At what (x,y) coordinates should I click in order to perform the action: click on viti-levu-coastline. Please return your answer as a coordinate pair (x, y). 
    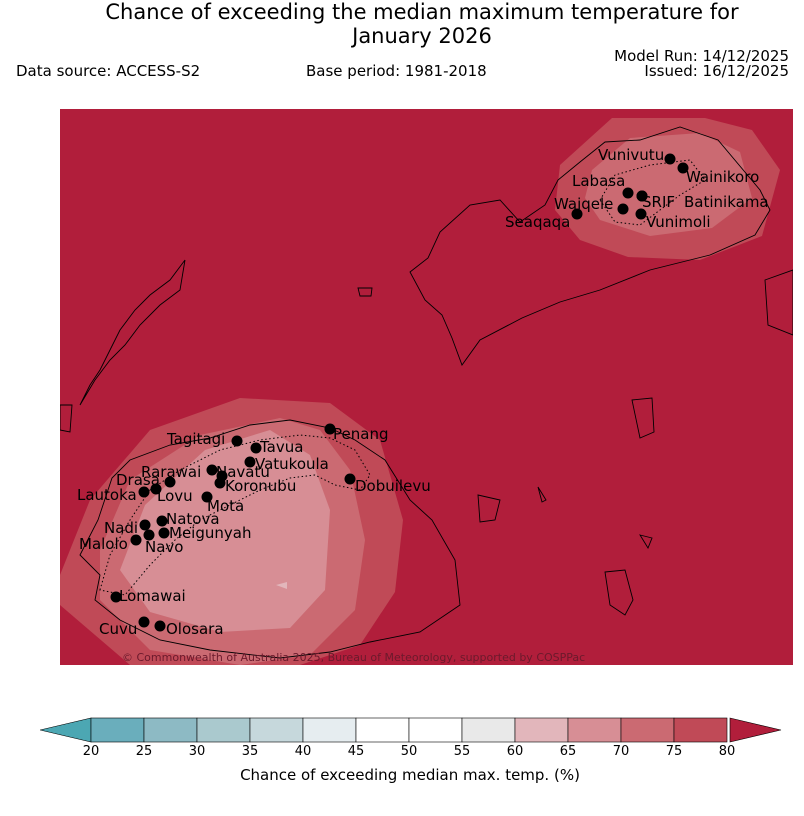
    Looking at the image, I should click on (270, 539).